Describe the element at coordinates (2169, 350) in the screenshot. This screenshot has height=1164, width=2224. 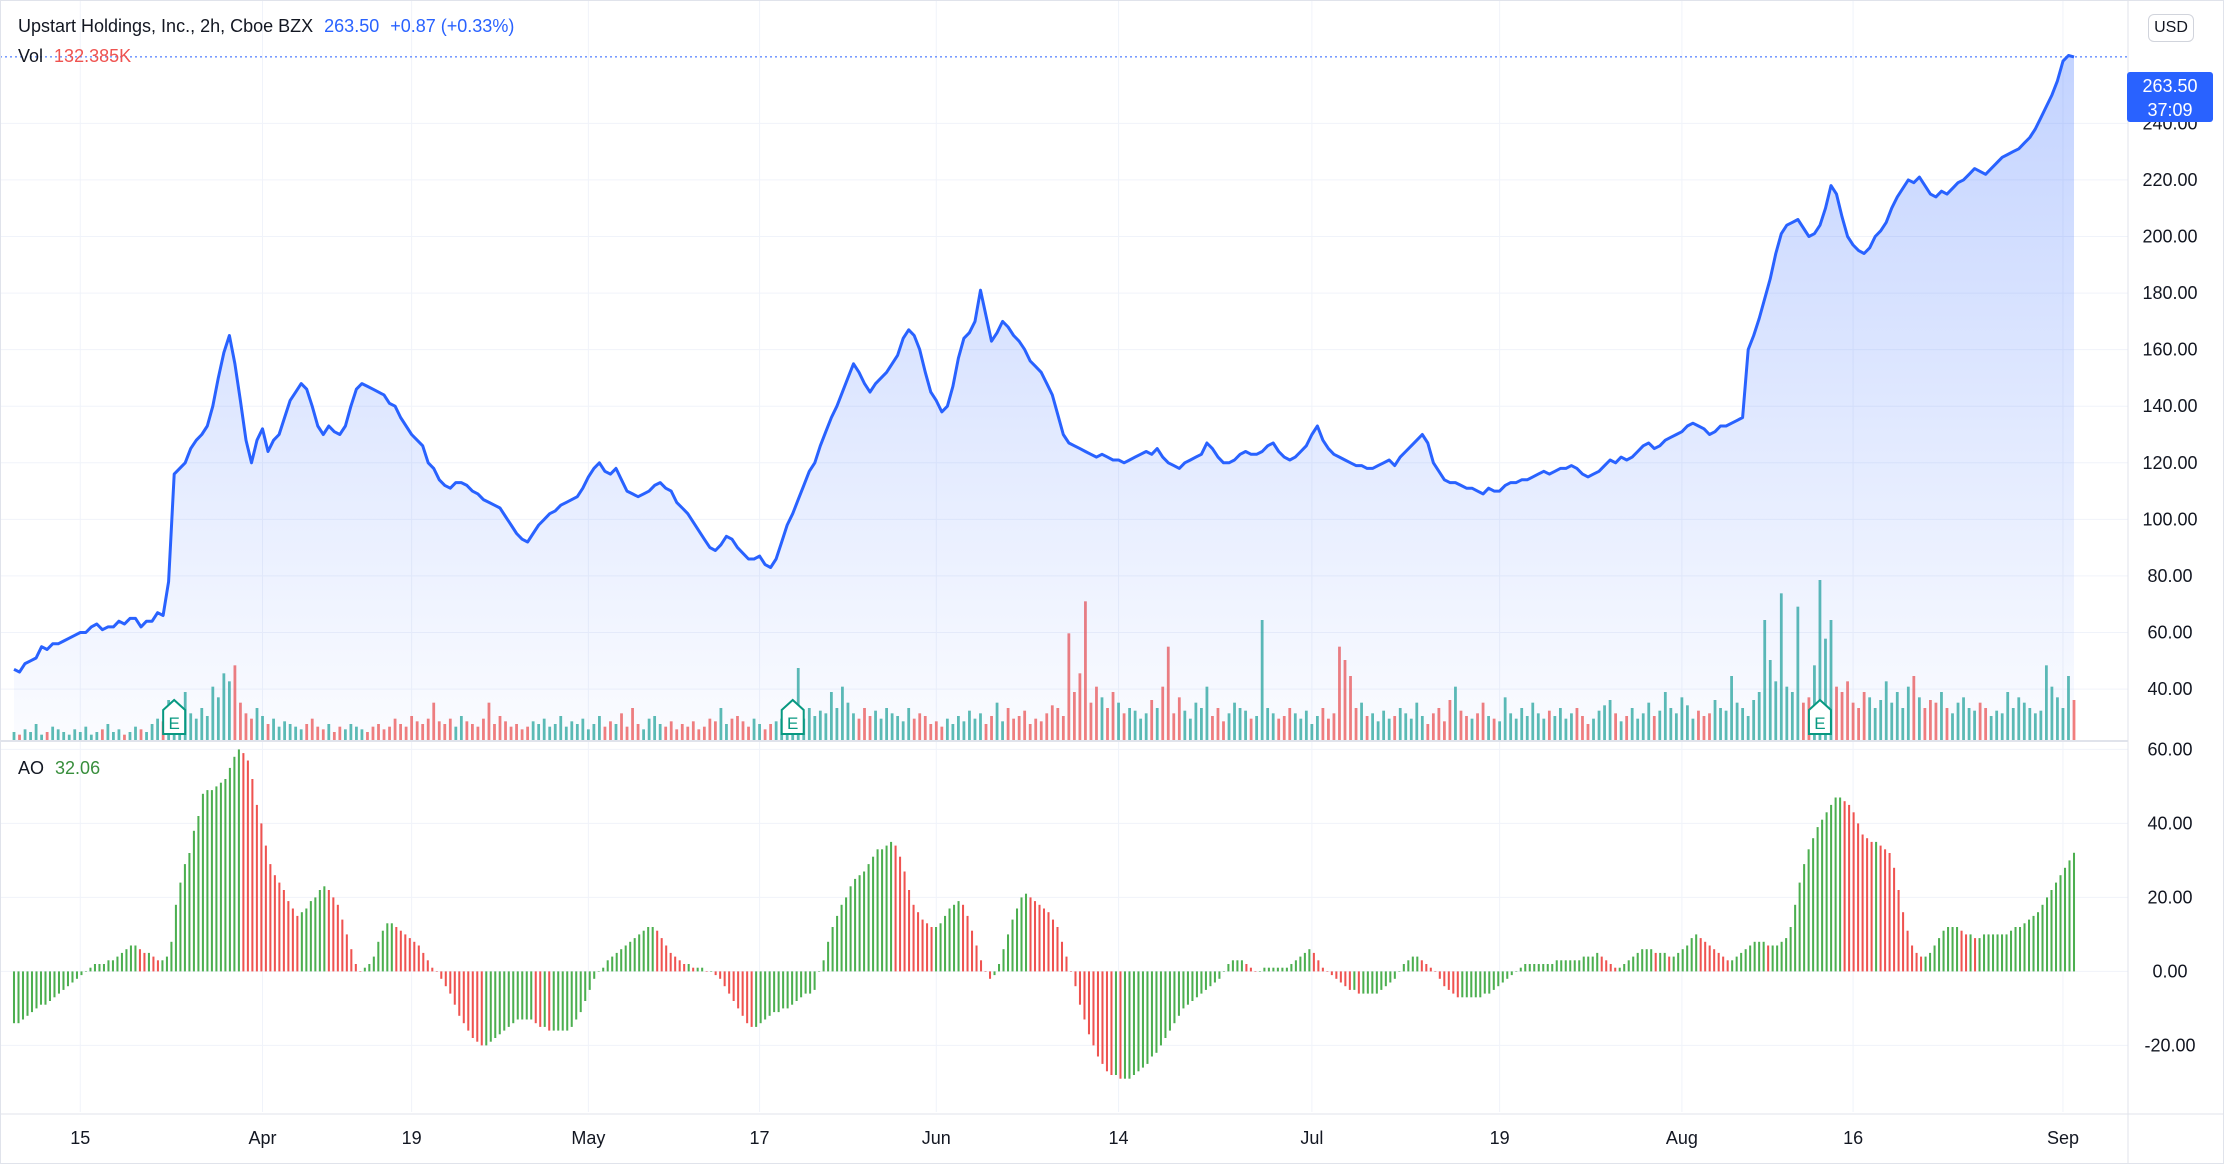
I see `price-tick-label: 160.00` at that location.